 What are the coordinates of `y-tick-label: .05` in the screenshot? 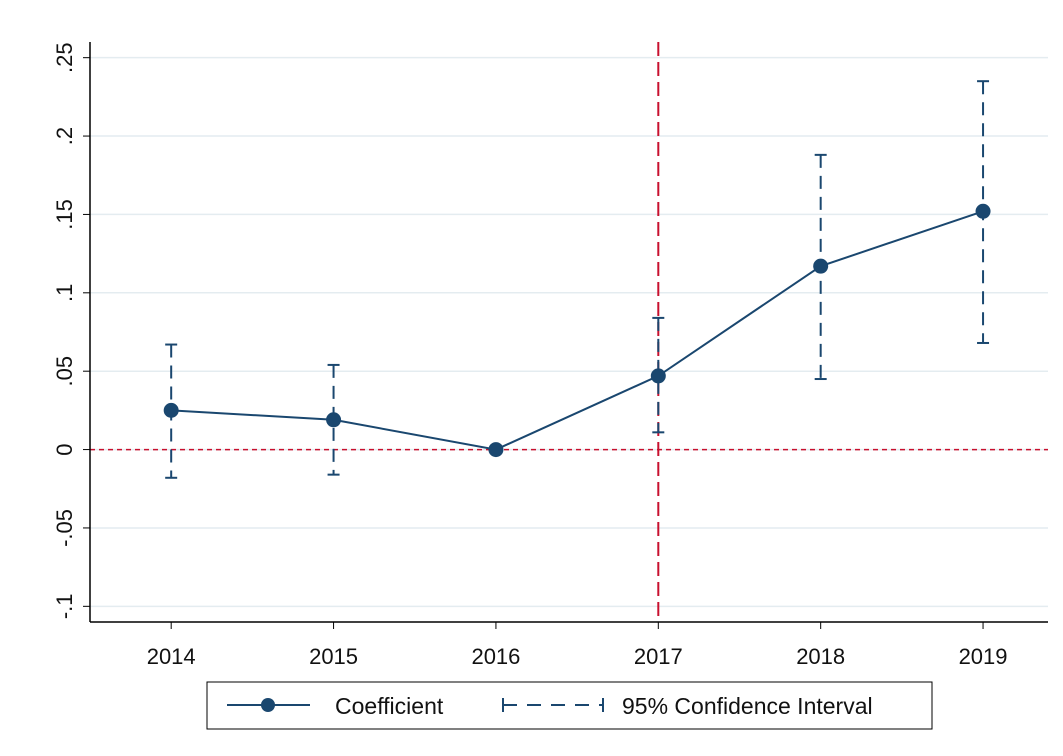 It's located at (64, 371).